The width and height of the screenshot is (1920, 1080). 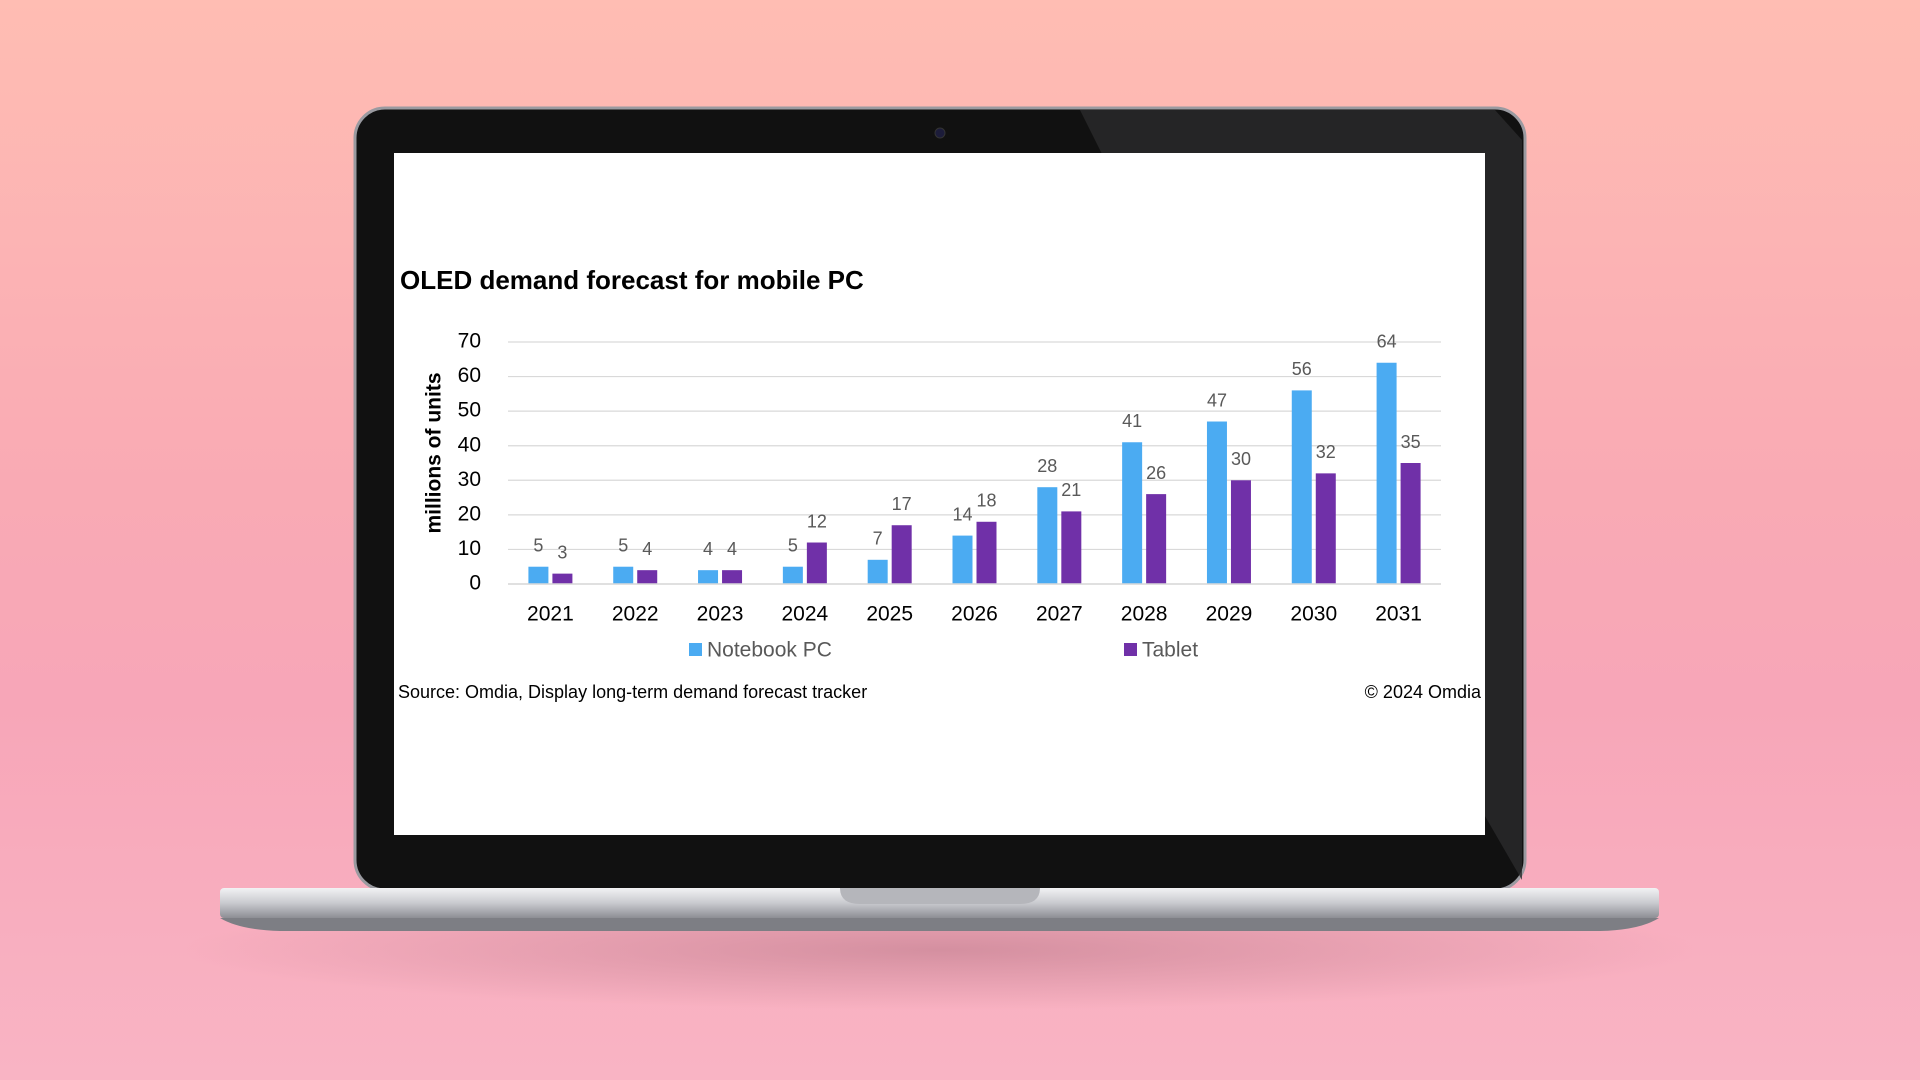 What do you see at coordinates (1302, 369) in the screenshot?
I see `data-label: 56` at bounding box center [1302, 369].